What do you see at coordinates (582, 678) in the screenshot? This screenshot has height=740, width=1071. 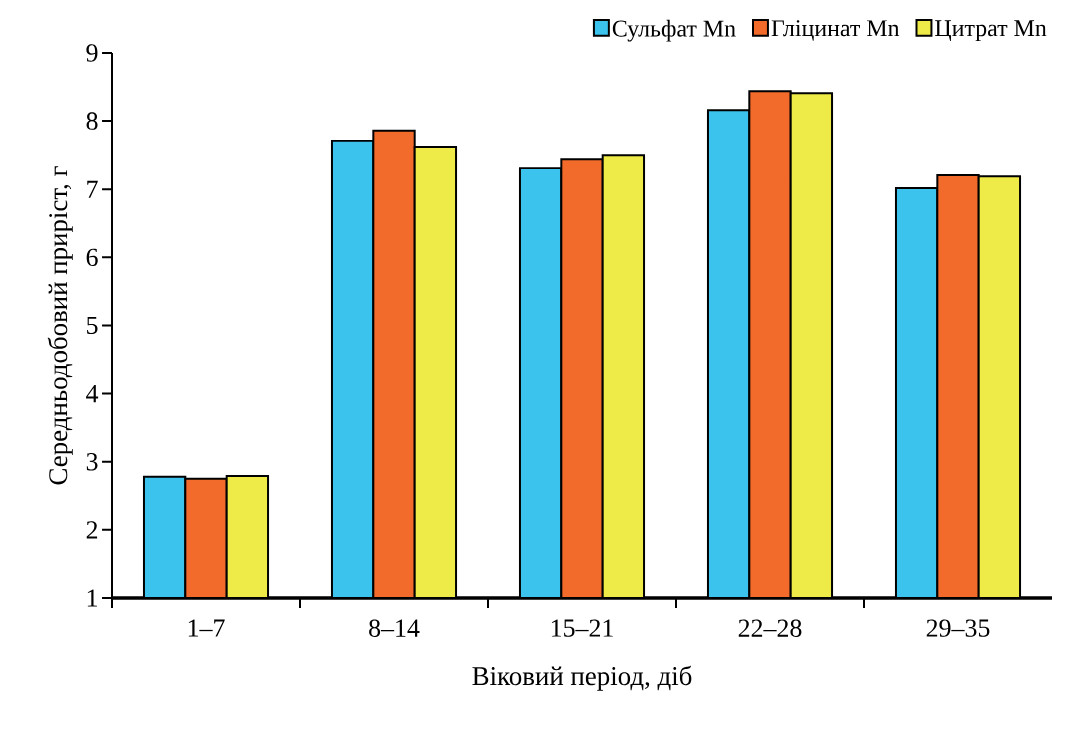 I see `x-axis-title: Віковий період, діб` at bounding box center [582, 678].